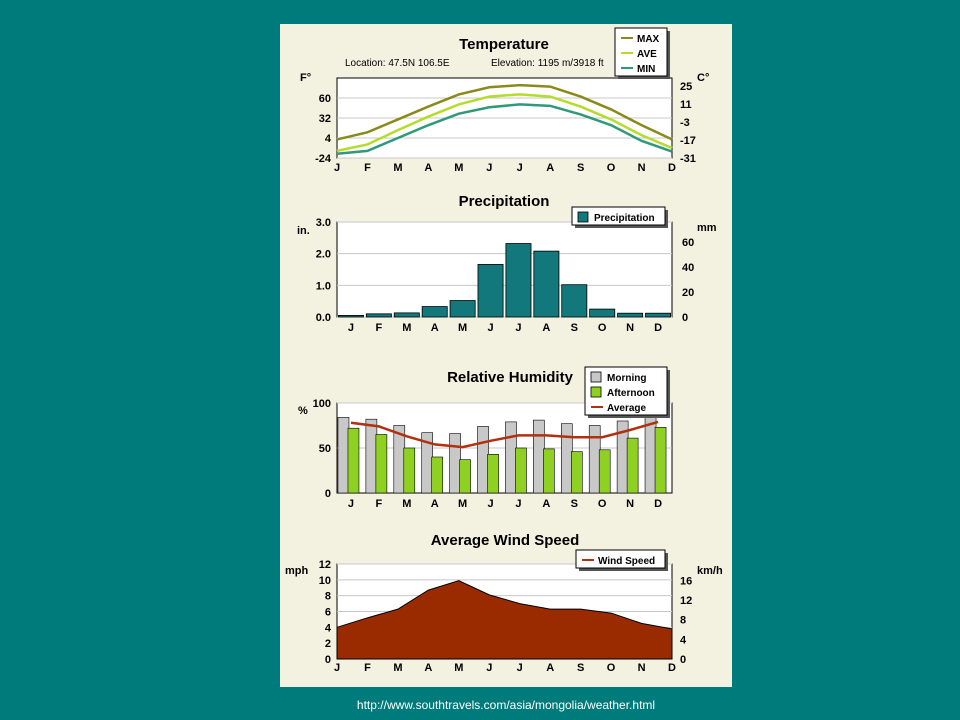 This screenshot has height=720, width=960. Describe the element at coordinates (325, 449) in the screenshot. I see `humidity-ytick-left: 50` at that location.